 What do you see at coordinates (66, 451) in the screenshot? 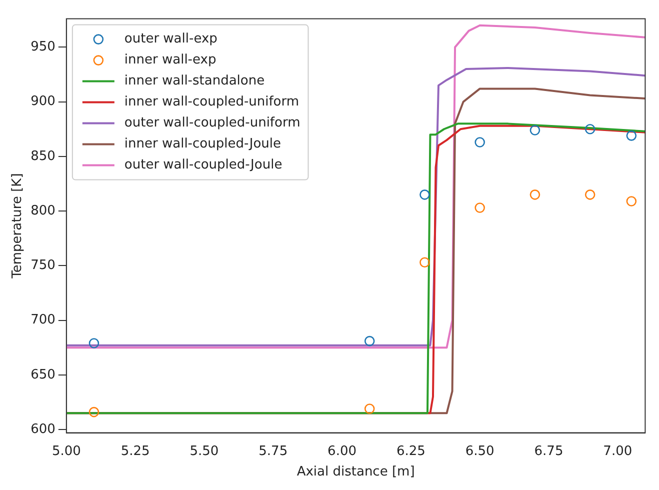
I see `x-tick-label: 5.00` at bounding box center [66, 451].